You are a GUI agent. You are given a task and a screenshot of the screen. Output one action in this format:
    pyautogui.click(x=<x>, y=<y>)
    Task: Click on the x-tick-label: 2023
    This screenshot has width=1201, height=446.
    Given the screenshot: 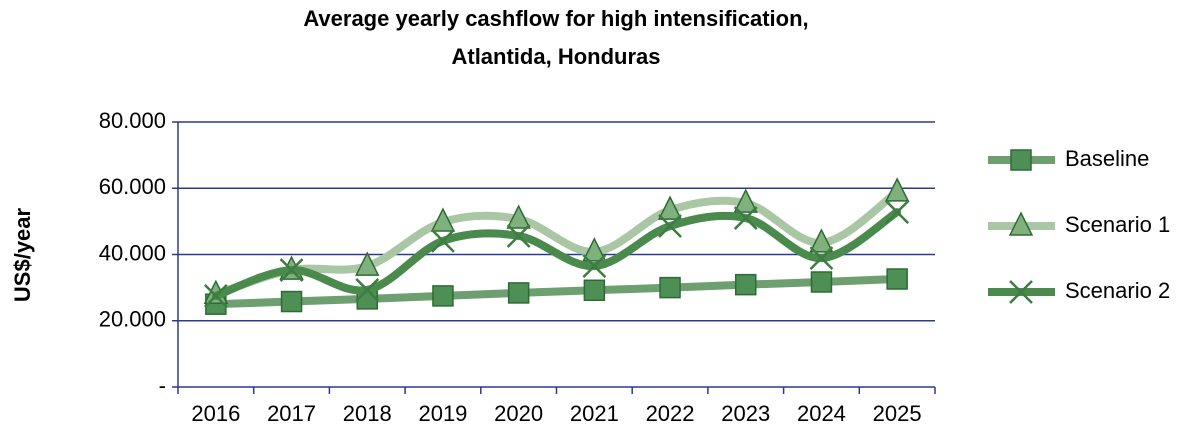 What is the action you would take?
    pyautogui.click(x=745, y=413)
    